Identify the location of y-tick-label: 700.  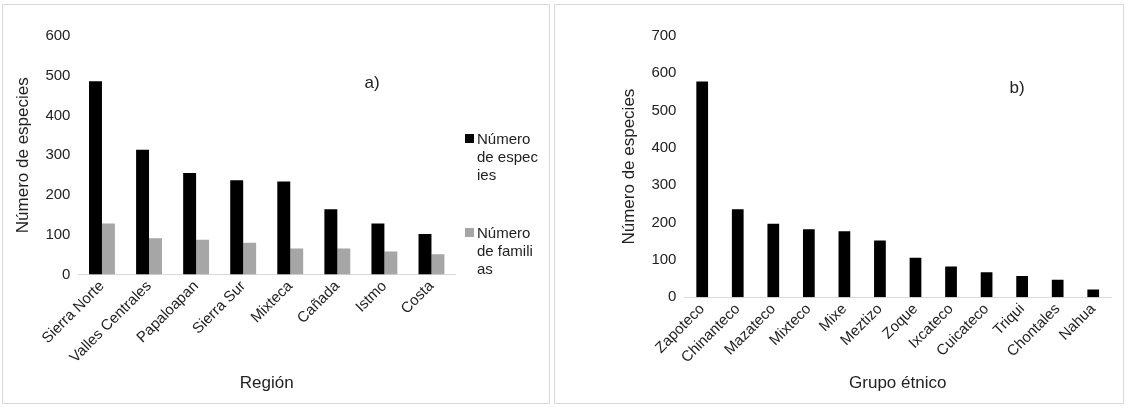
(664, 35).